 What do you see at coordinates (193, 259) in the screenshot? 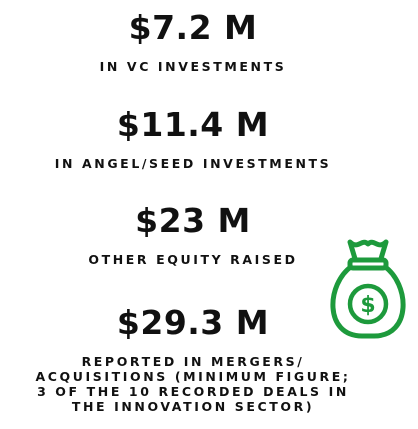
I see `stat-label: OTHER EQUITY RAISED` at bounding box center [193, 259].